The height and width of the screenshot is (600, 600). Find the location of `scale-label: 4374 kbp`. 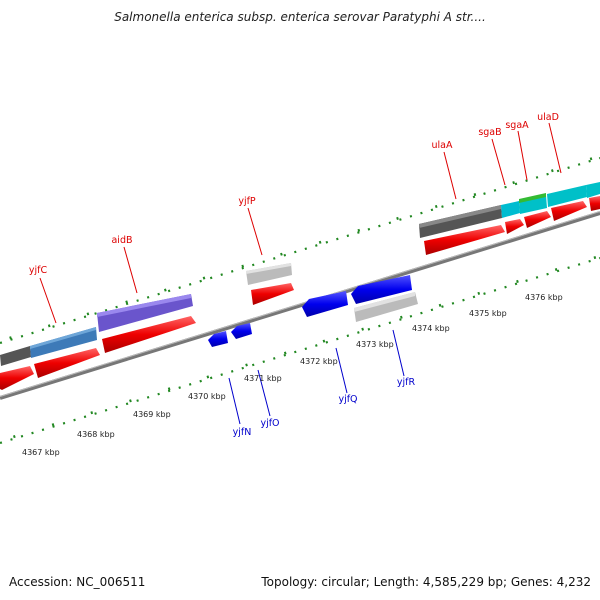

scale-label: 4374 kbp is located at coordinates (431, 328).